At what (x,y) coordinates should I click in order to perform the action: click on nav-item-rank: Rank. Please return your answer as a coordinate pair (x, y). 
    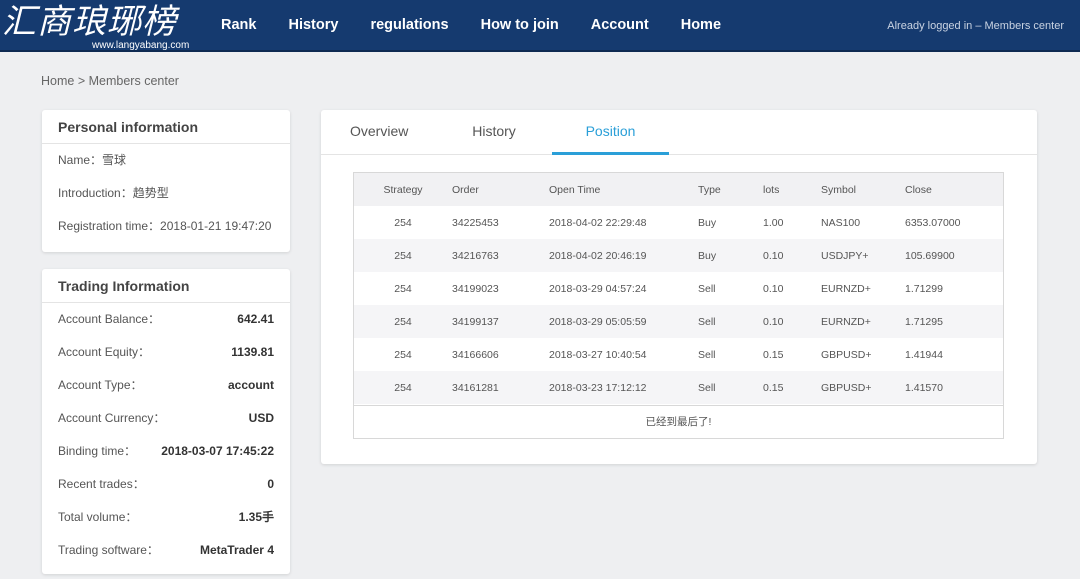
    Looking at the image, I should click on (239, 25).